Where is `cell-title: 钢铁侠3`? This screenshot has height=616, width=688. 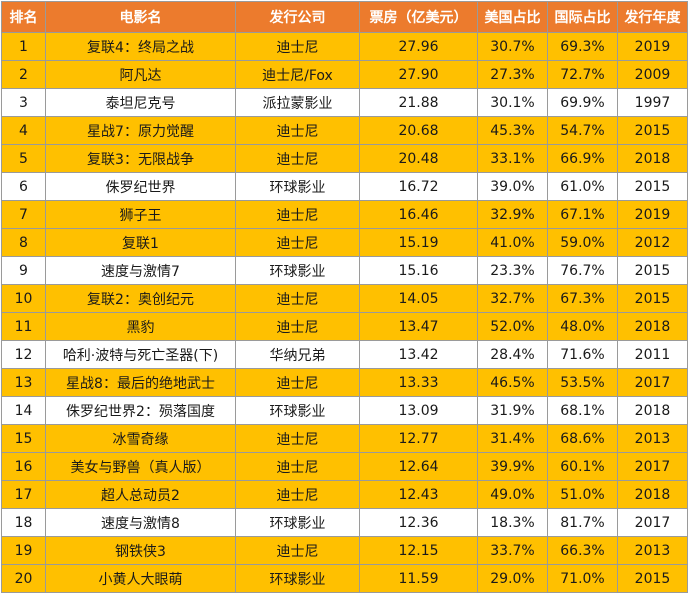 cell-title: 钢铁侠3 is located at coordinates (140, 550).